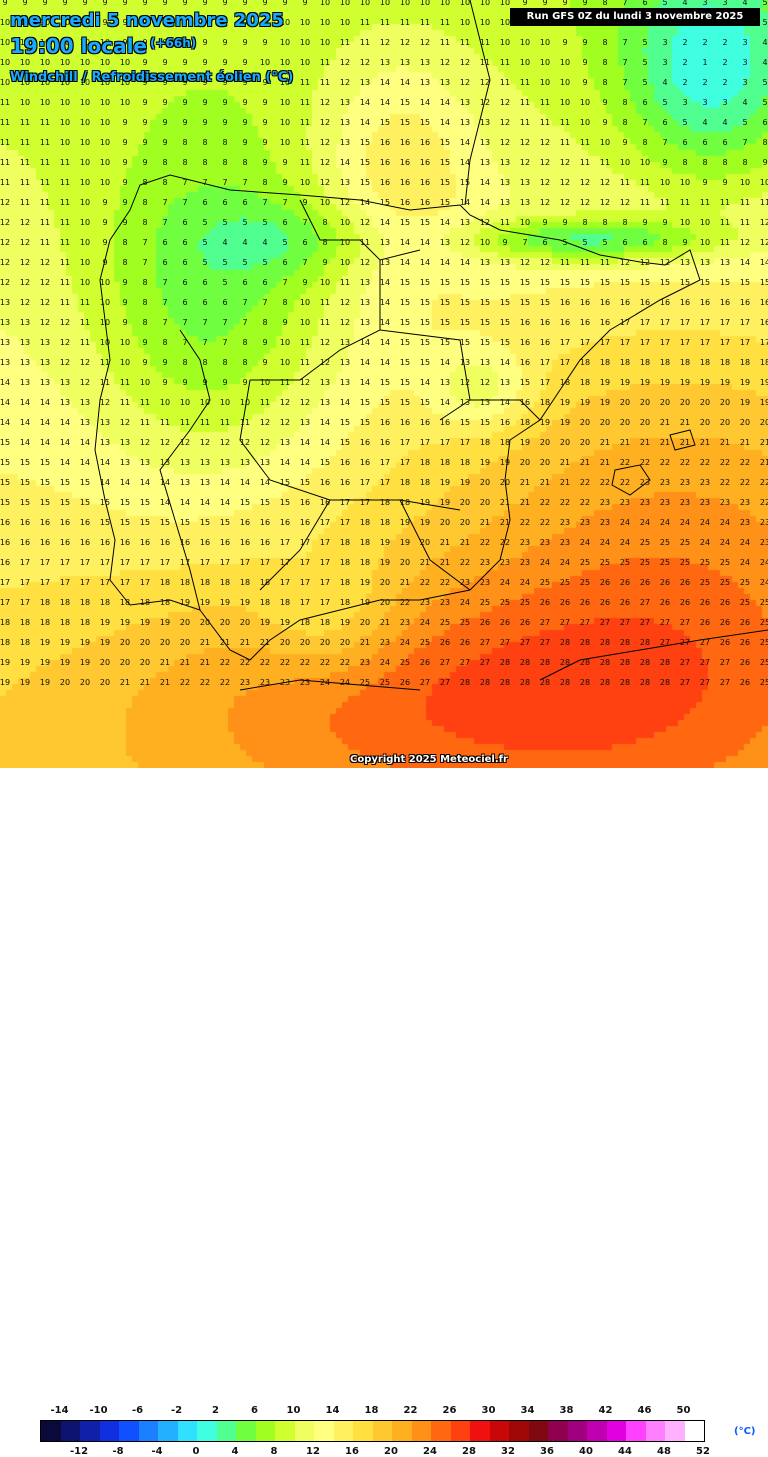  What do you see at coordinates (225, 642) in the screenshot?
I see `grid-value: 21` at bounding box center [225, 642].